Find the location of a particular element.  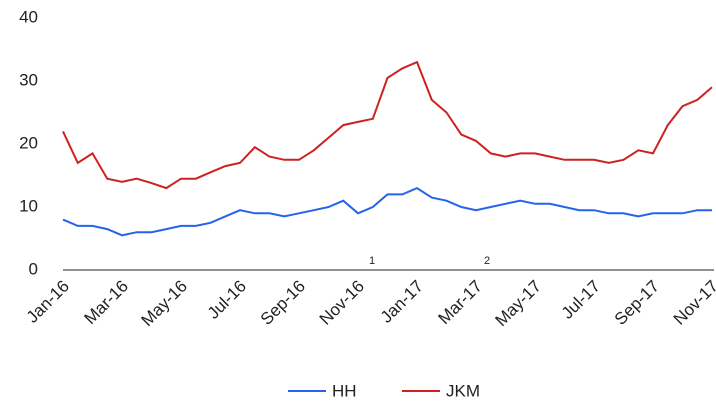

x-tick-label: May-16 is located at coordinates (164, 304).